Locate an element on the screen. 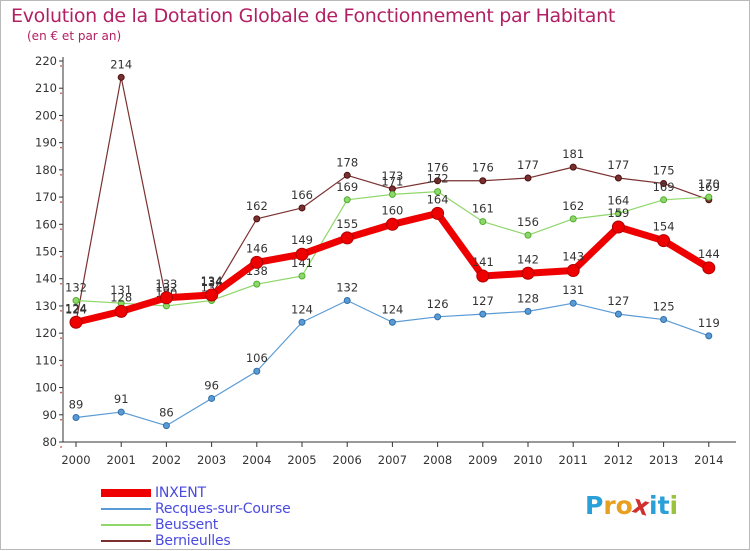 This screenshot has width=750, height=551. x-tick-label: 2011 is located at coordinates (573, 460).